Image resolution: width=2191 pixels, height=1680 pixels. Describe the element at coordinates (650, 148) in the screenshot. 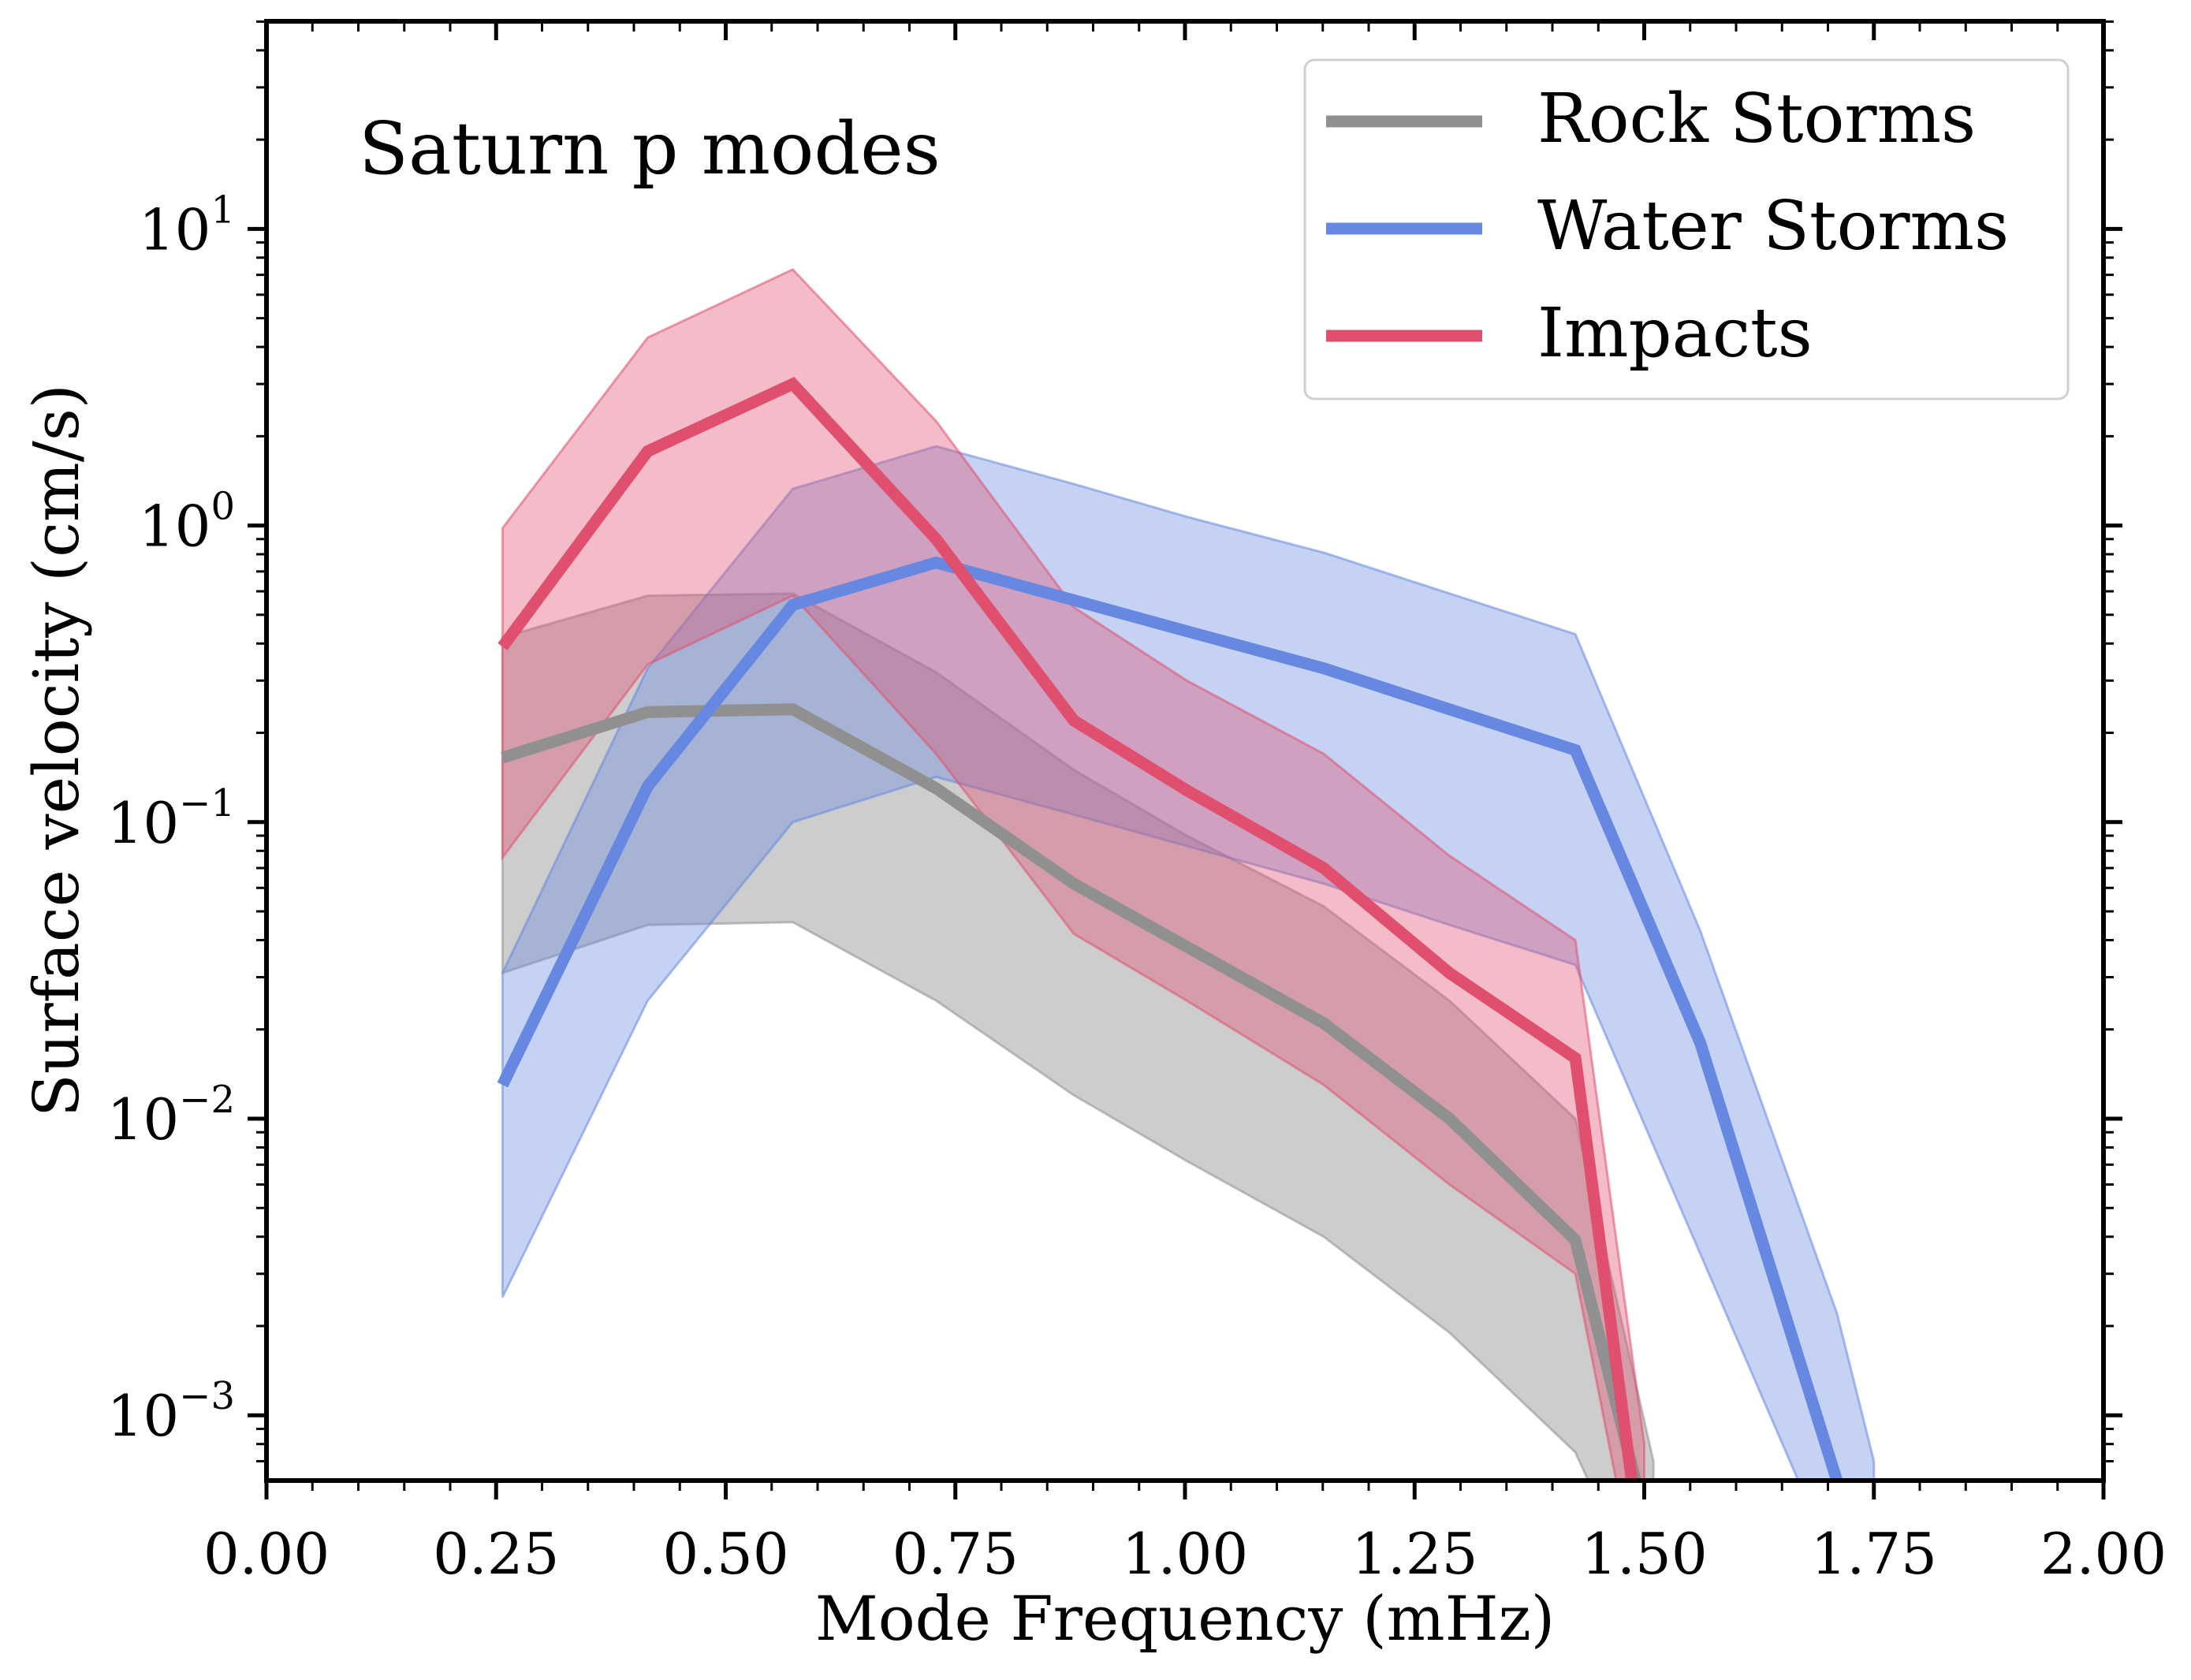

I see `chart-title: Saturn p modes` at that location.